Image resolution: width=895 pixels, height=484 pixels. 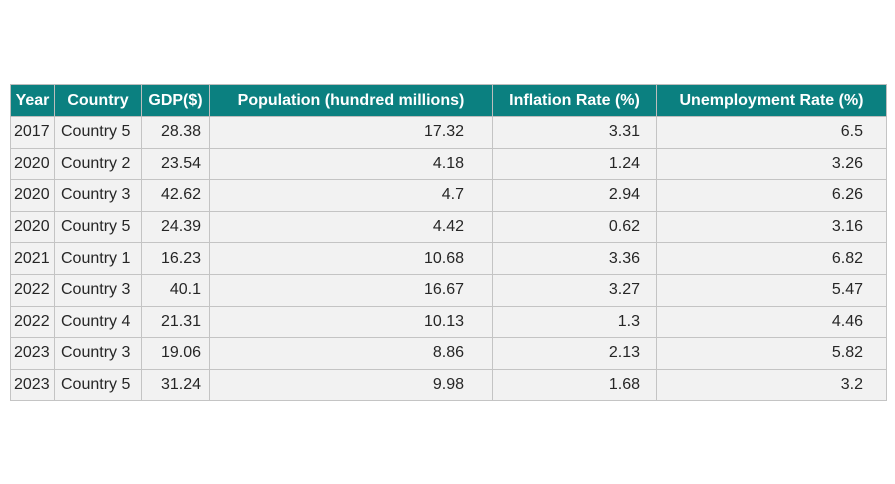 I want to click on cell-inflation: 3.36, so click(x=574, y=258).